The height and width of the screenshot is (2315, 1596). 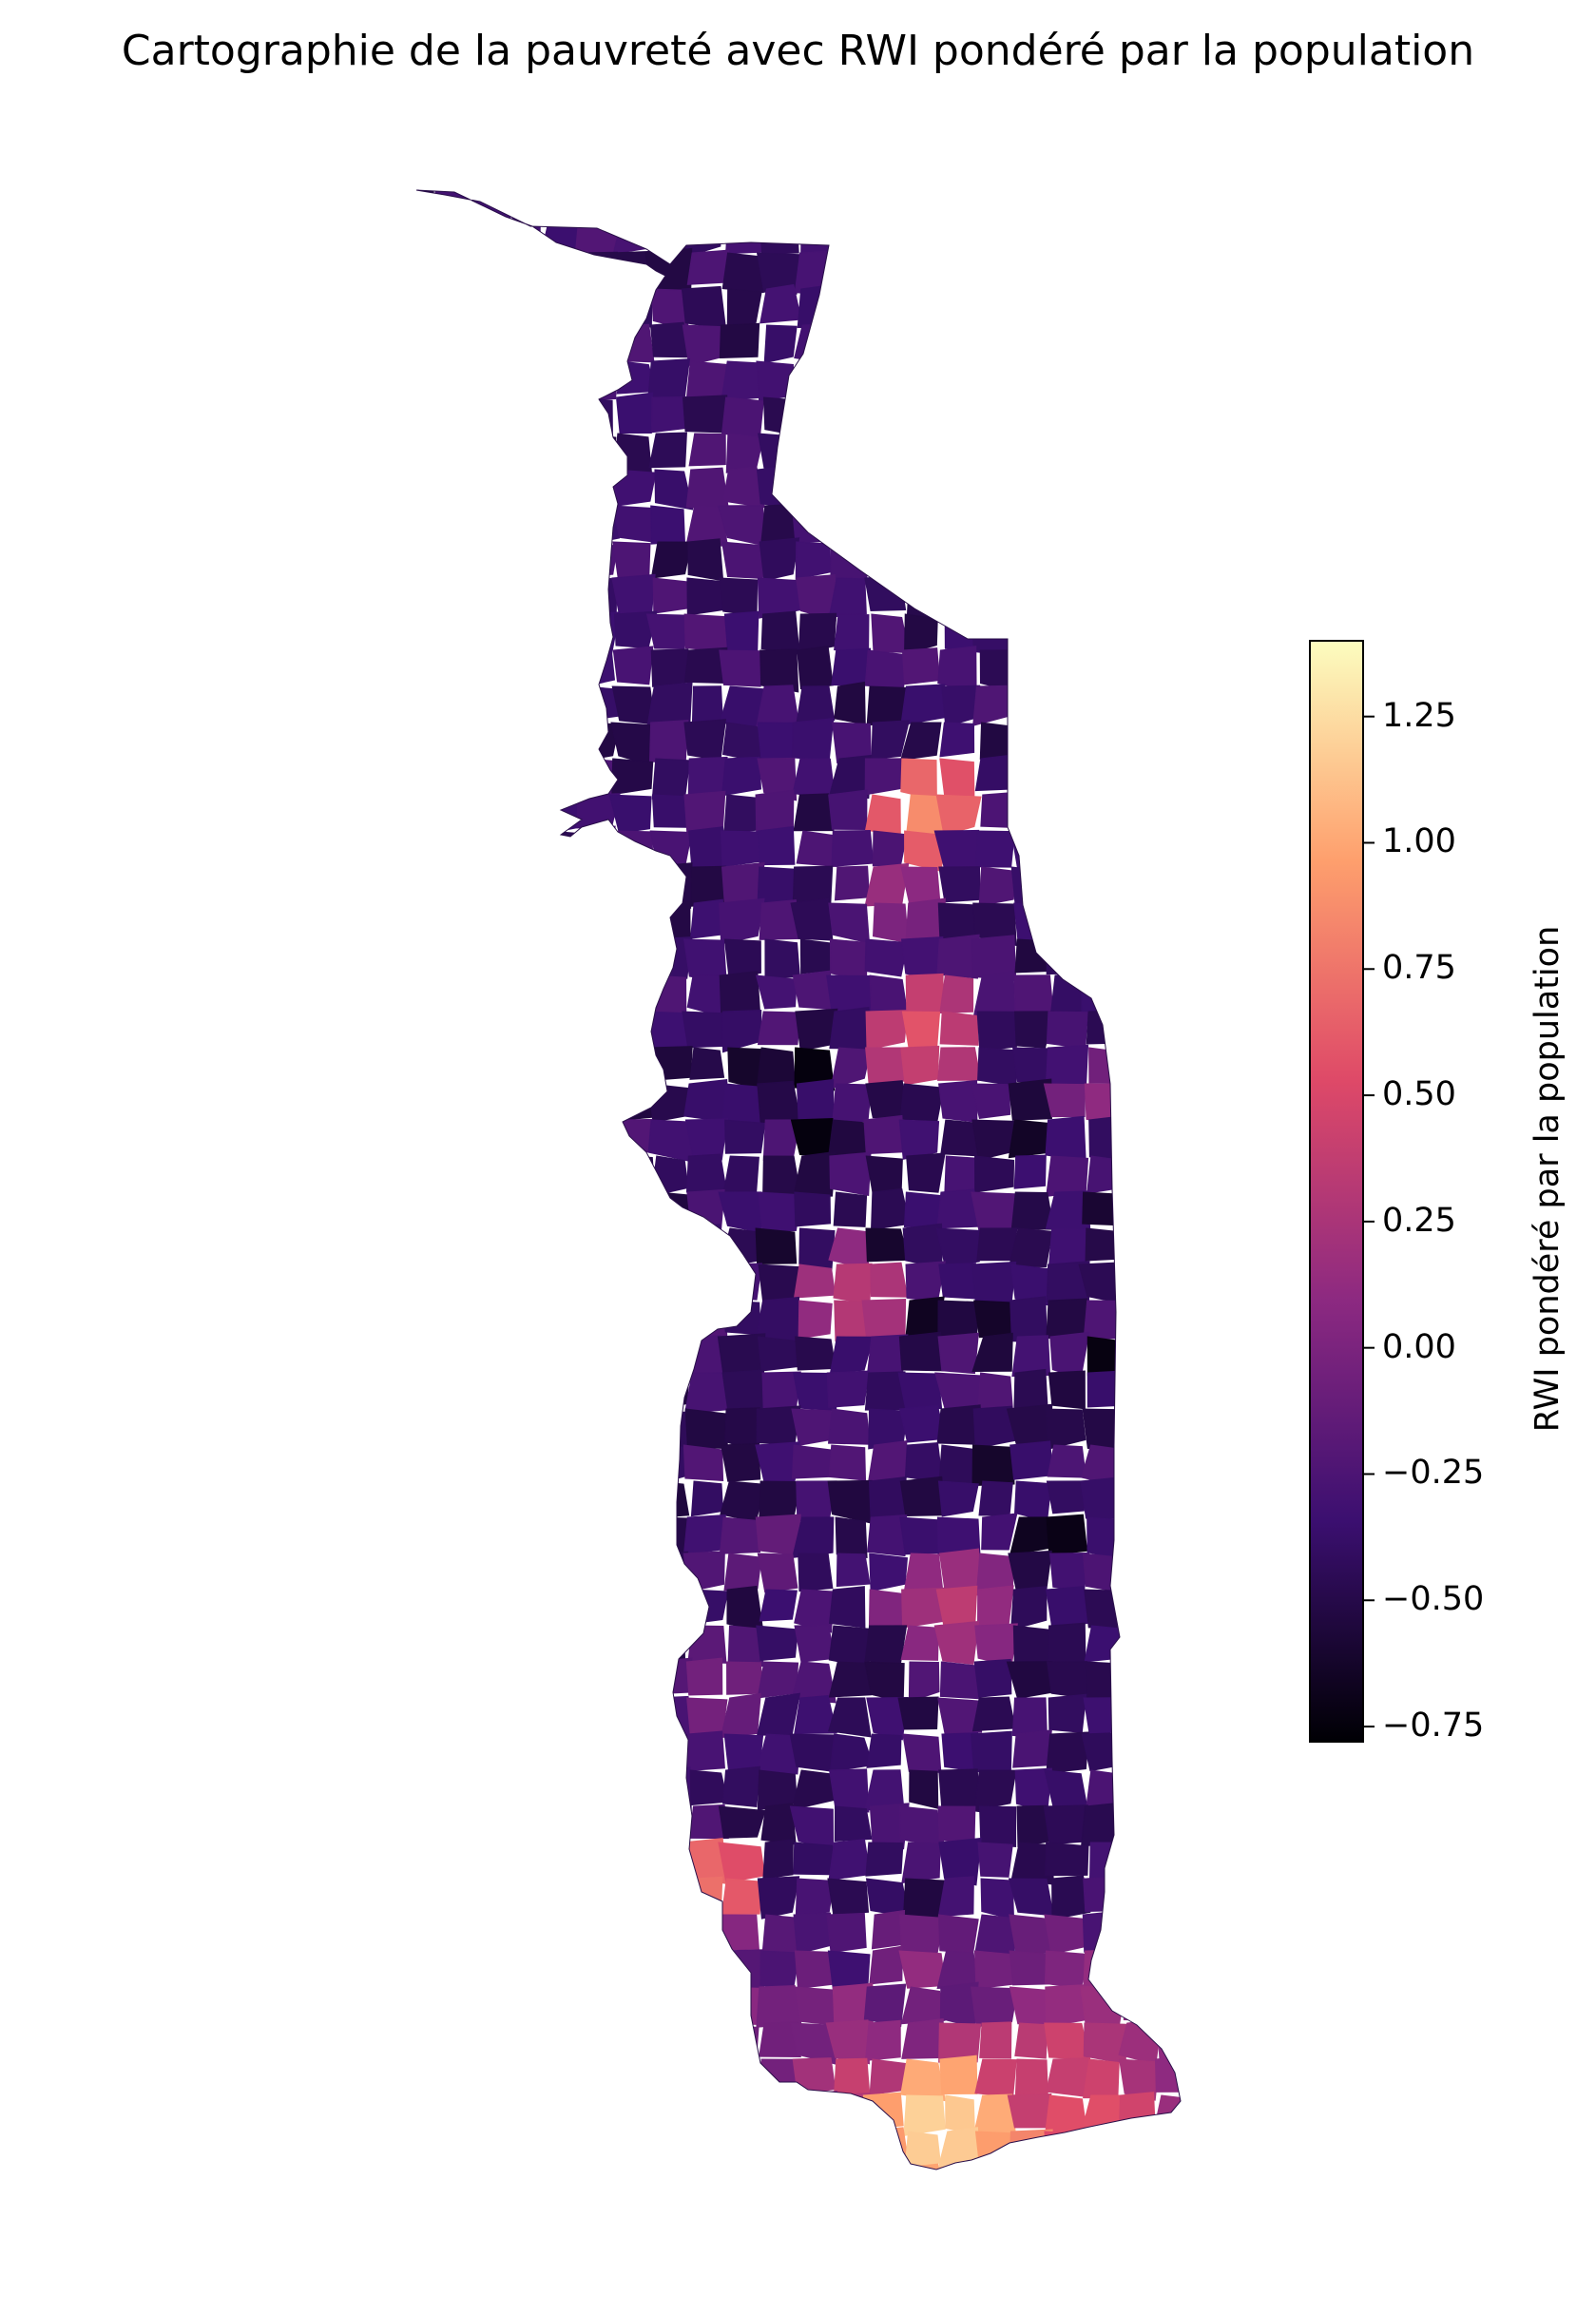 What do you see at coordinates (1369, 1222) in the screenshot?
I see `colorbar-ticks` at bounding box center [1369, 1222].